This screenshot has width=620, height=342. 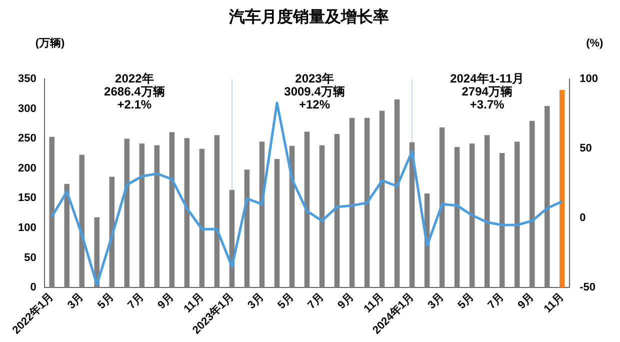 What do you see at coordinates (30, 258) in the screenshot?
I see `y-tick-label: 50` at bounding box center [30, 258].